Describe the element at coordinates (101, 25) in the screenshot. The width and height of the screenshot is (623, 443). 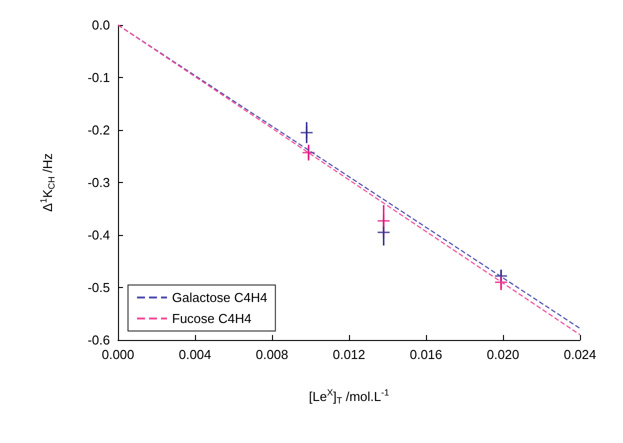
I see `y-tick-label: 0.0` at that location.